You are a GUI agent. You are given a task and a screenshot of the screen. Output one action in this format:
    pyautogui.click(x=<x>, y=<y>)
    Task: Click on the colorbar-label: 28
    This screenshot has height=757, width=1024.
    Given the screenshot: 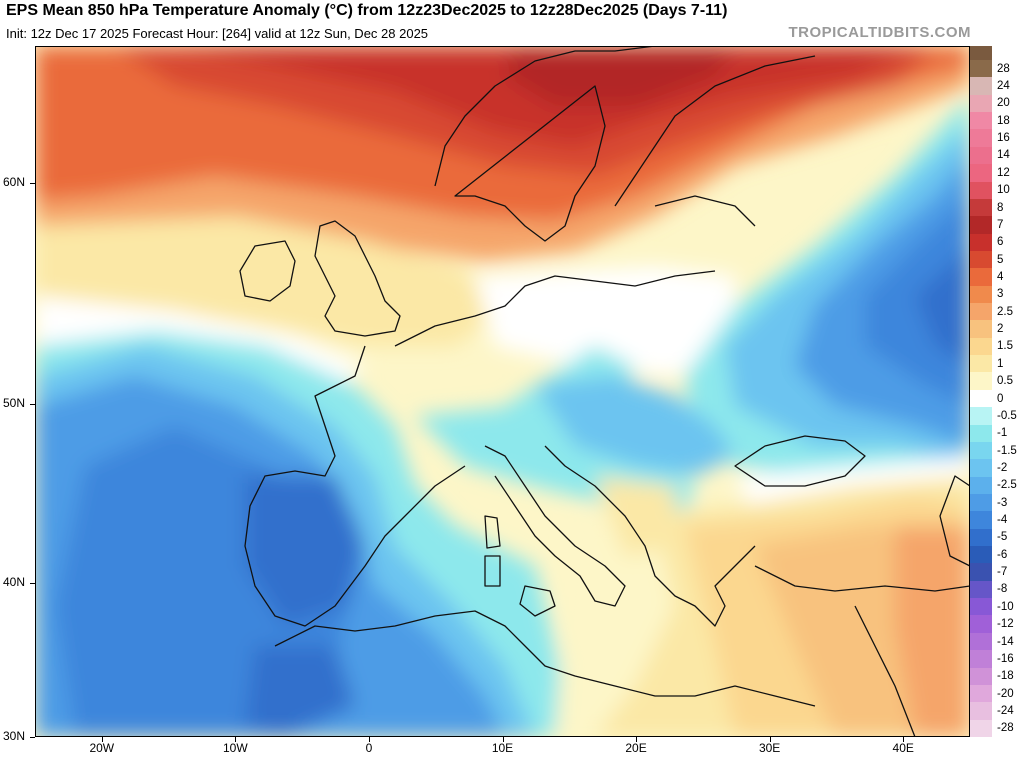 What is the action you would take?
    pyautogui.click(x=1003, y=68)
    